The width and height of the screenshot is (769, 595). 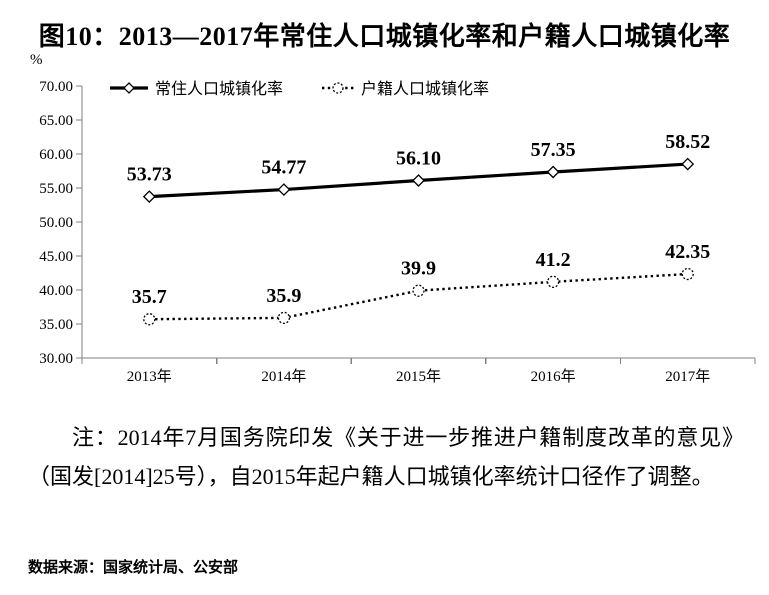 I want to click on data-point-label: 42.35, so click(x=687, y=252).